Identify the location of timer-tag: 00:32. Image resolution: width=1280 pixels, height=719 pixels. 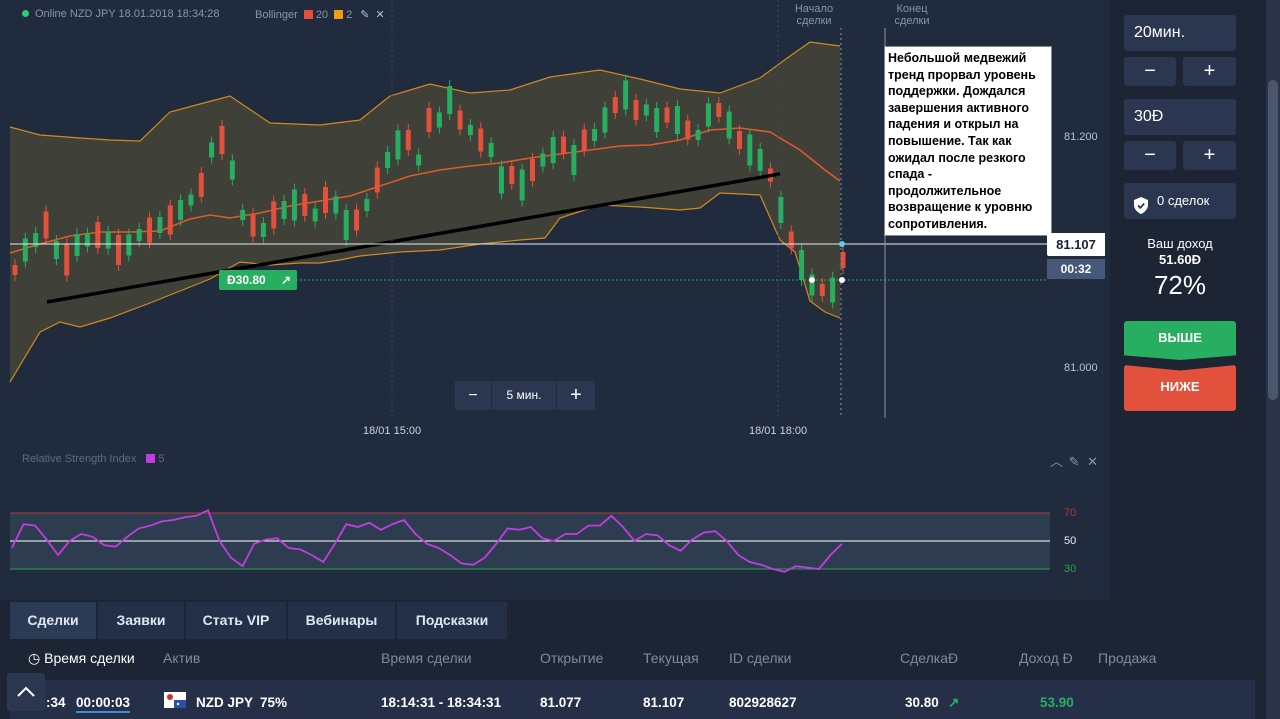
(1076, 269).